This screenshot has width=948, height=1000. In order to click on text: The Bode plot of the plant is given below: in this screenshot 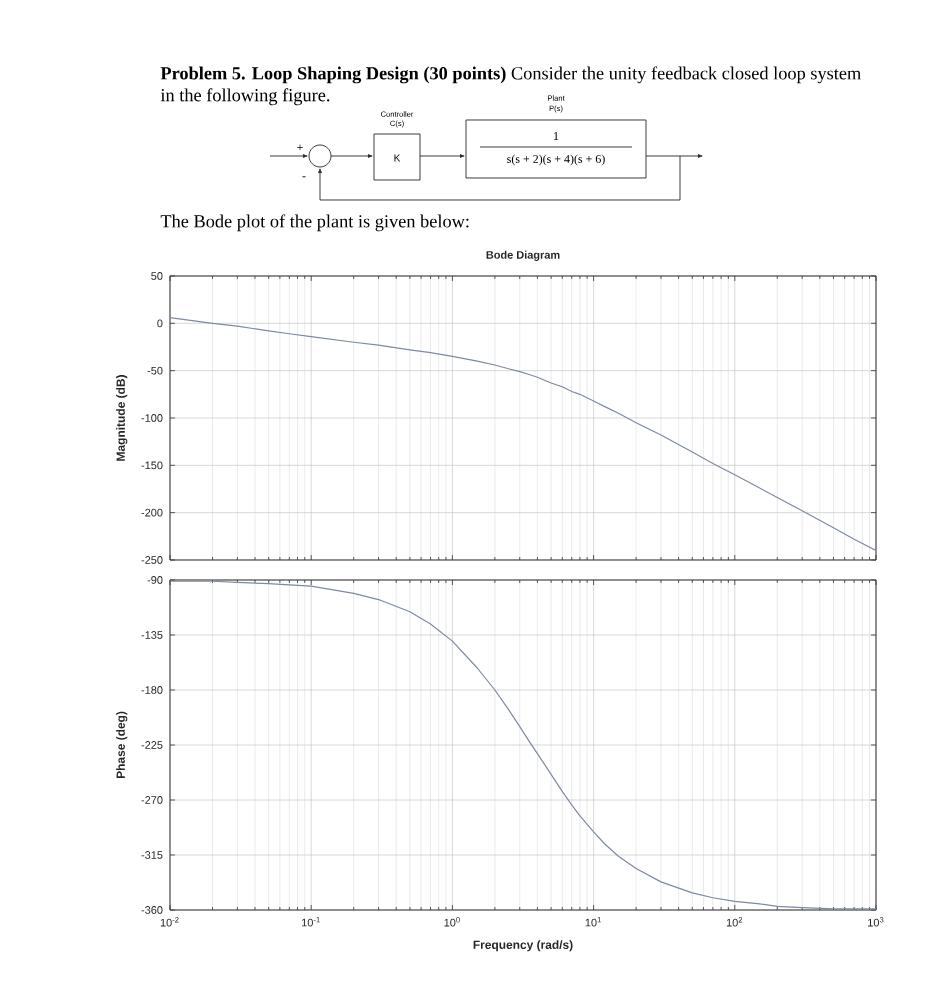, I will do `click(314, 223)`.